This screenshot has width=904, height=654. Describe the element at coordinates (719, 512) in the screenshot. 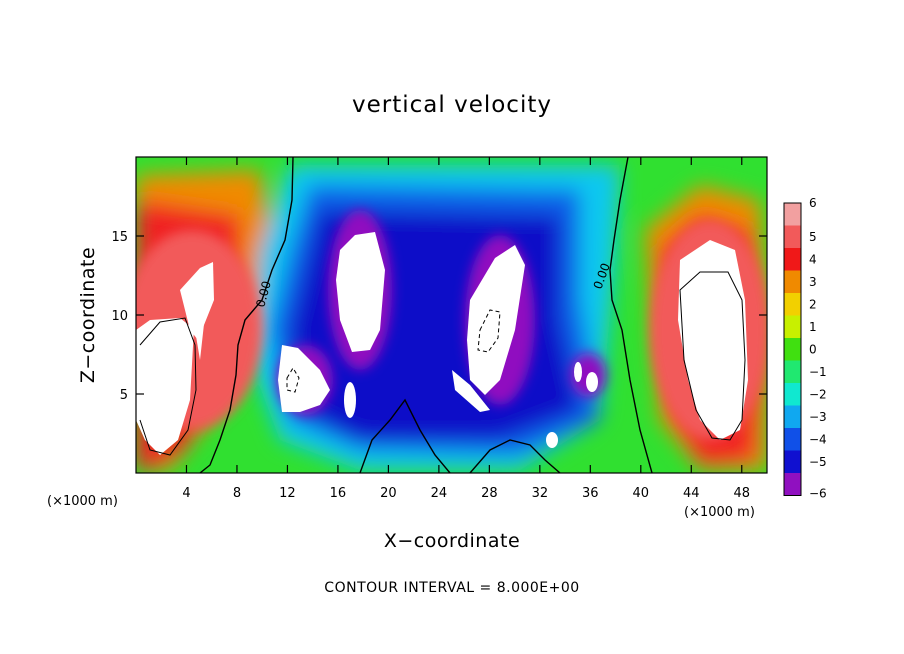

I see `x-axis-unit-right: (×1000 m)` at that location.